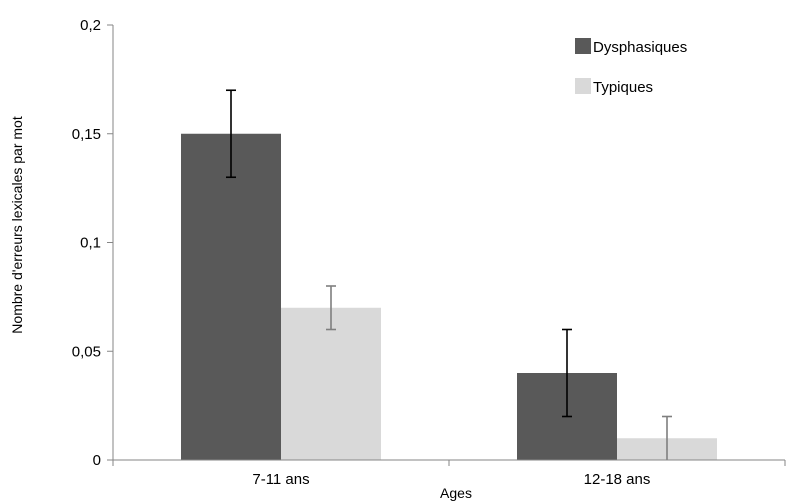  I want to click on x-tick-label: 12-18 ans, so click(617, 479).